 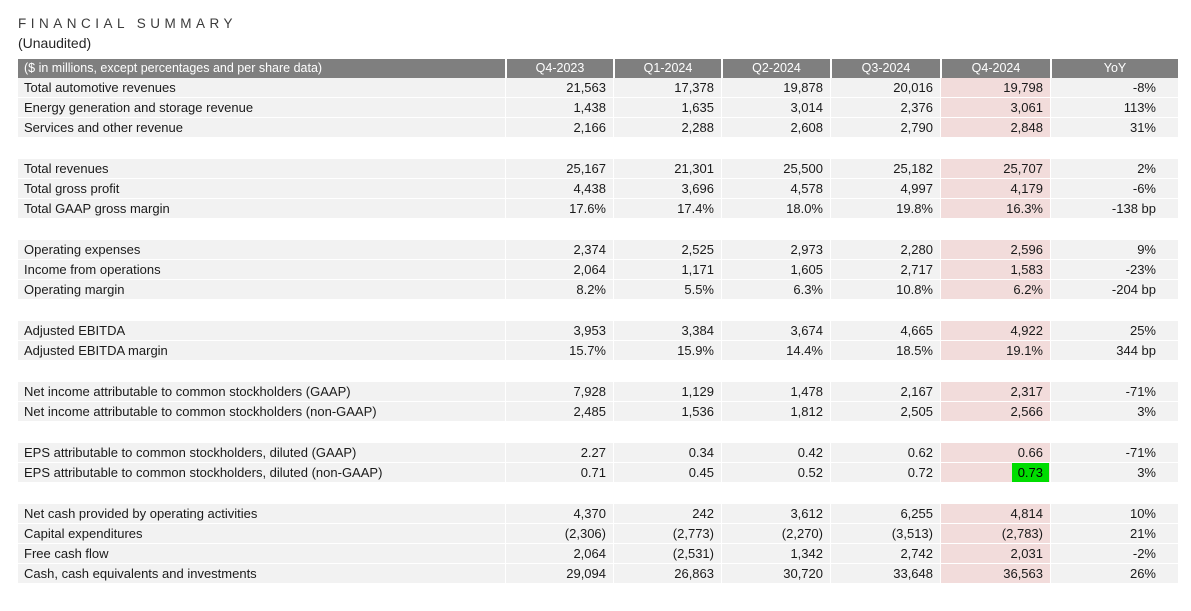 What do you see at coordinates (559, 68) in the screenshot?
I see `table-header-col-q4-2023: Q4-2023` at bounding box center [559, 68].